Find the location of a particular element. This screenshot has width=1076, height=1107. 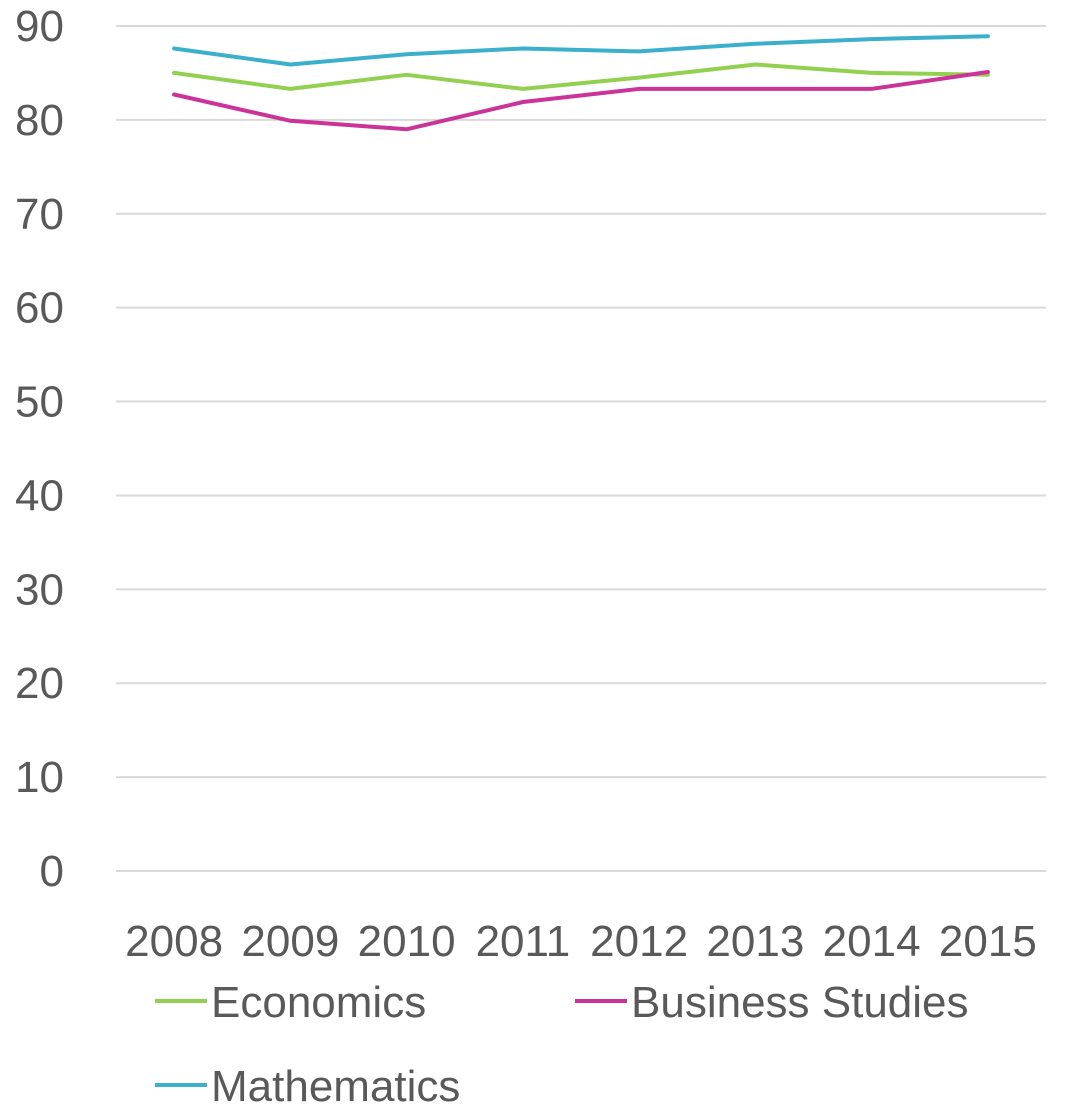

legend-label: Mathematics is located at coordinates (335, 1084).